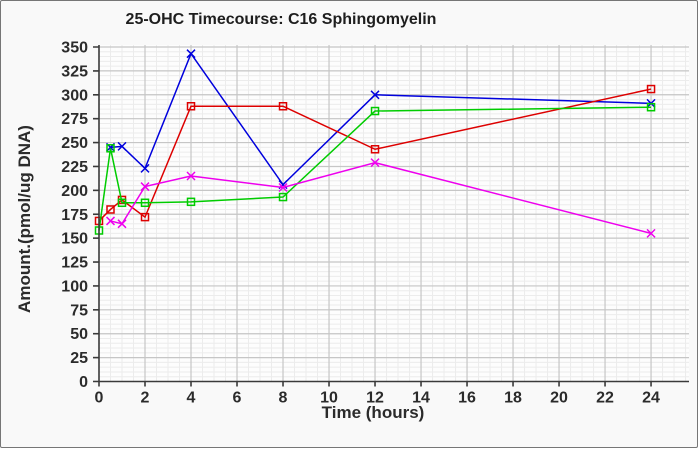 The width and height of the screenshot is (700, 450). I want to click on x-tick-label: 24, so click(651, 398).